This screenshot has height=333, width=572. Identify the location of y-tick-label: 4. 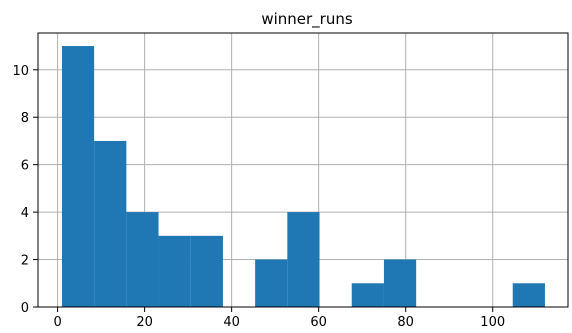
(25, 213).